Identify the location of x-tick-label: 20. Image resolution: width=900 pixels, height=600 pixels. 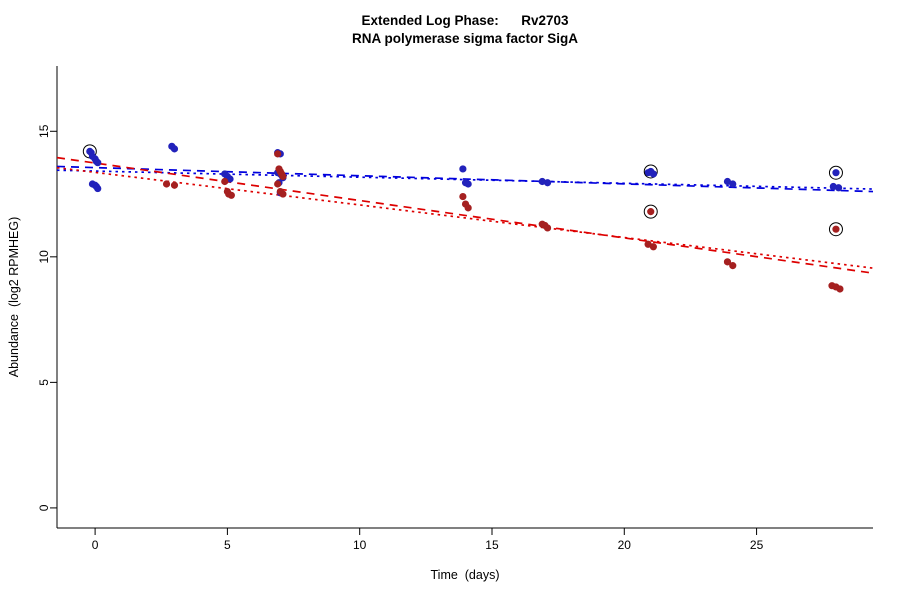
(625, 545).